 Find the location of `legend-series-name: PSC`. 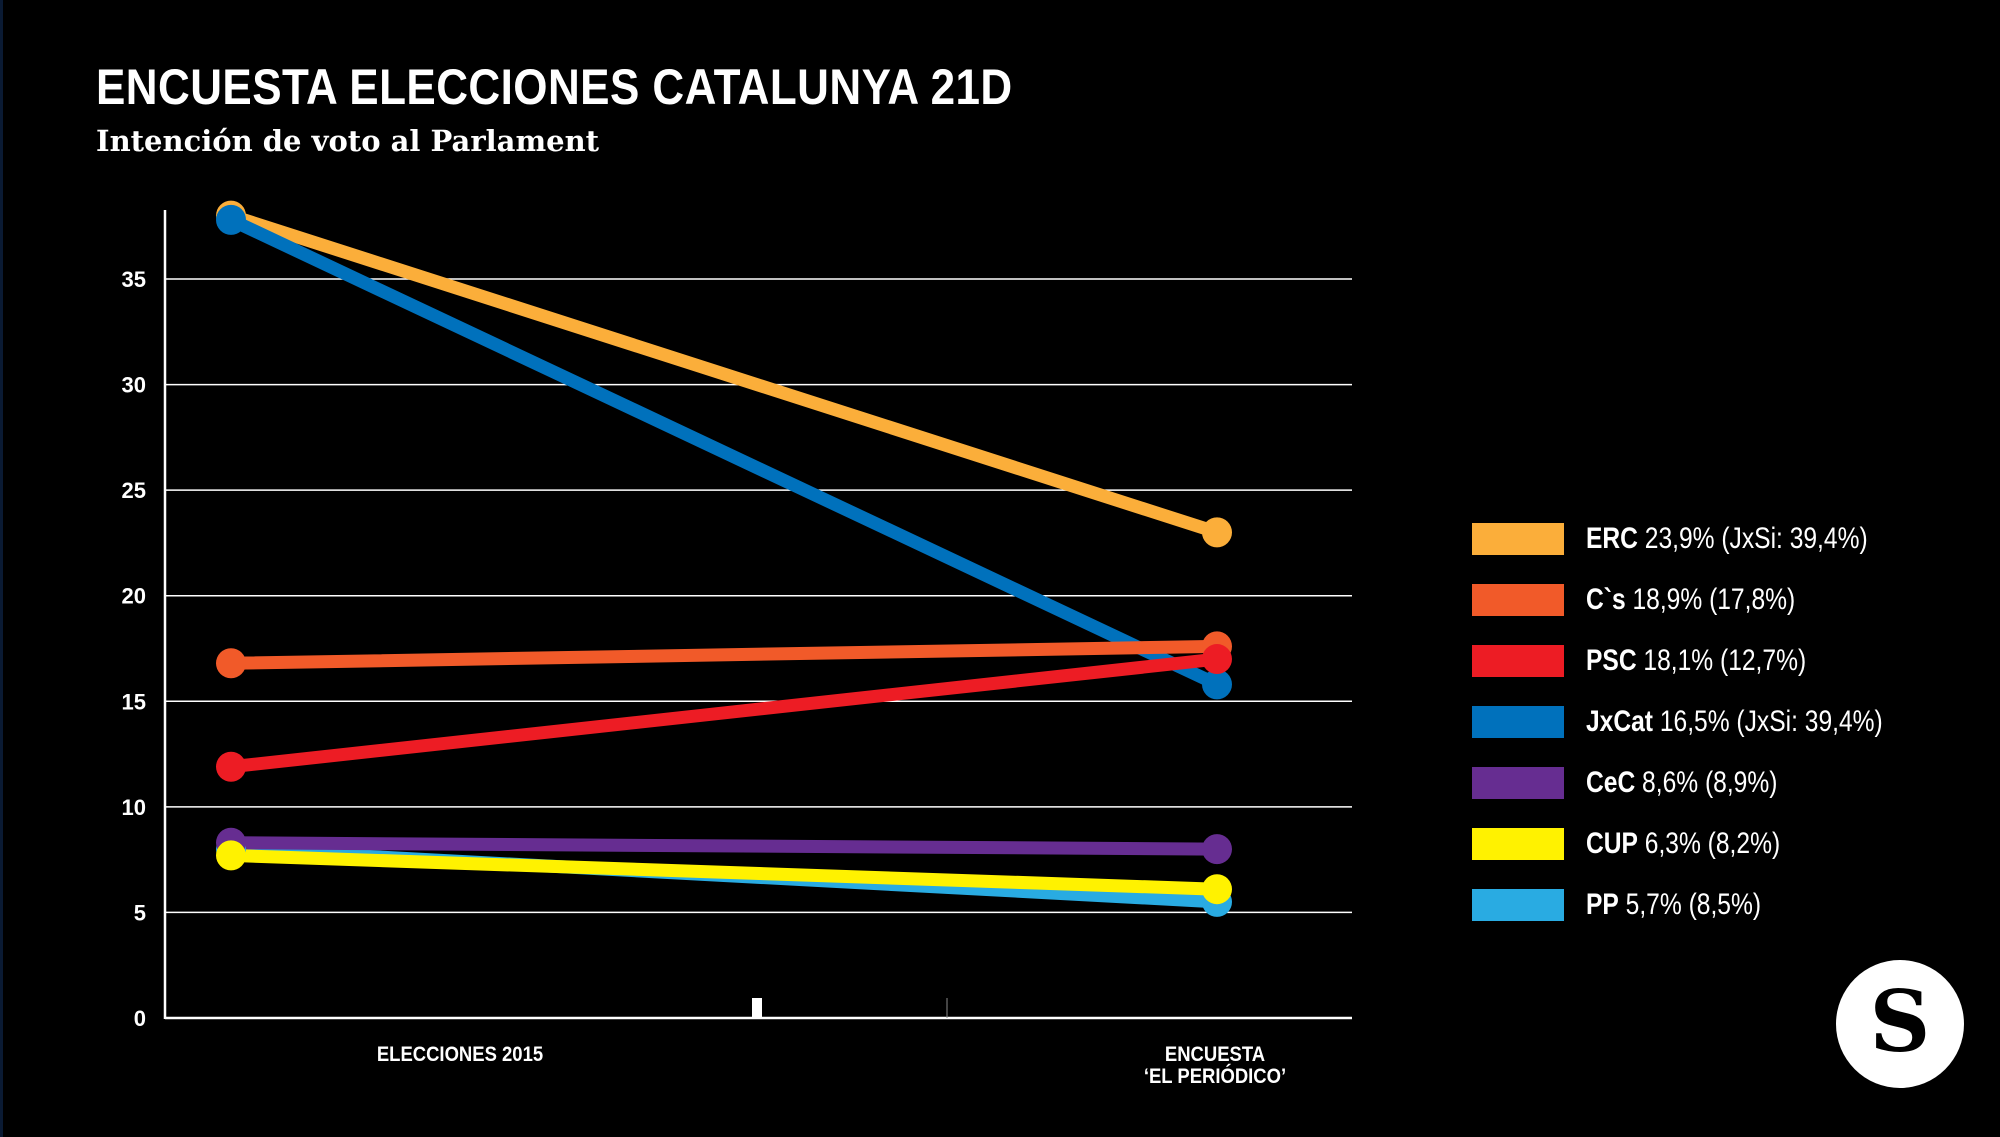

legend-series-name: PSC is located at coordinates (1611, 660).